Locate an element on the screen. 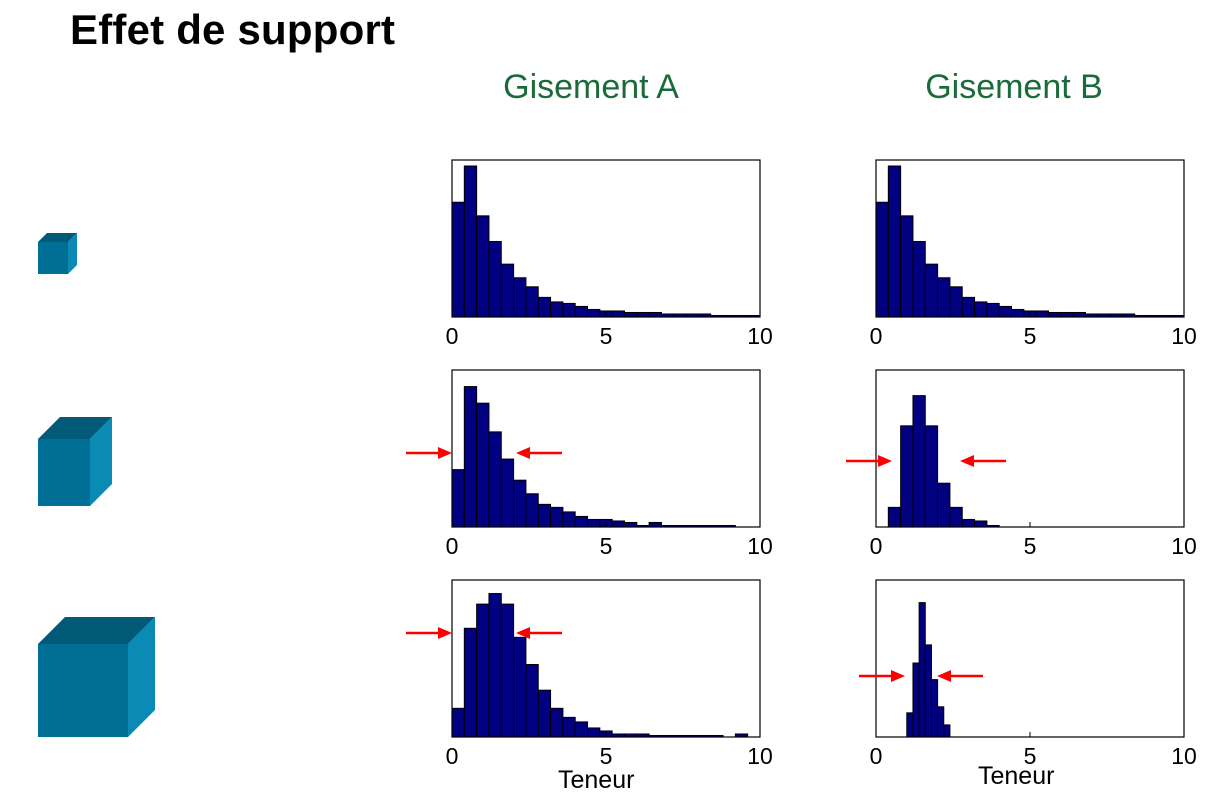 This screenshot has width=1225, height=808. page-title: Effet de support is located at coordinates (233, 29).